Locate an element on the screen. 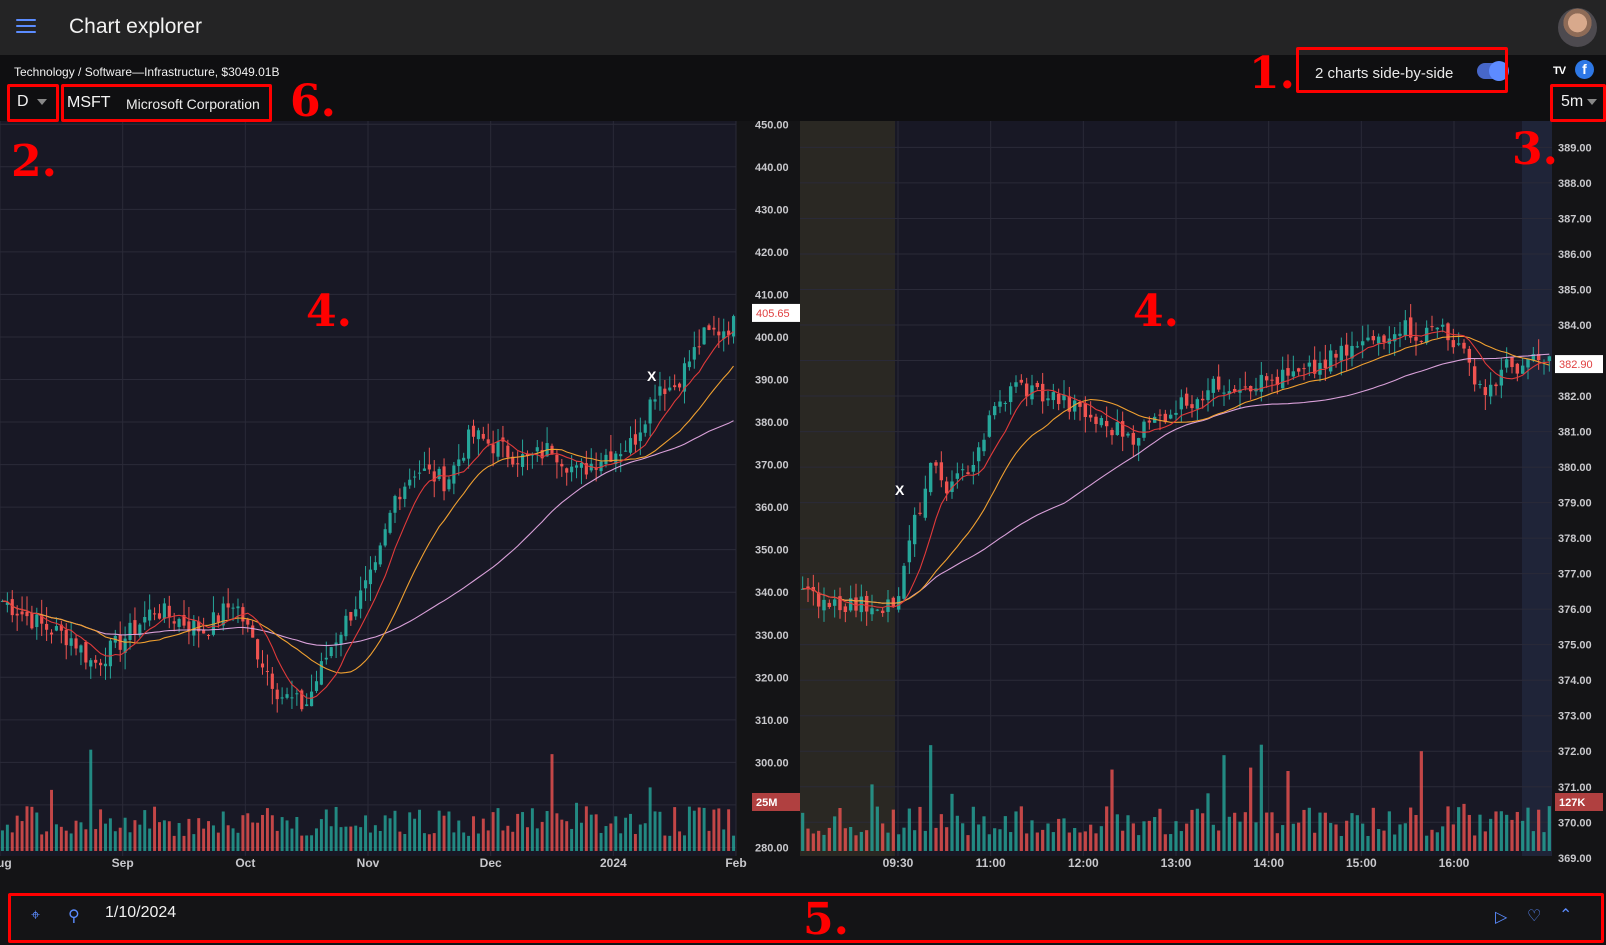 The image size is (1606, 945). play-icon: ▷ is located at coordinates (1501, 917).